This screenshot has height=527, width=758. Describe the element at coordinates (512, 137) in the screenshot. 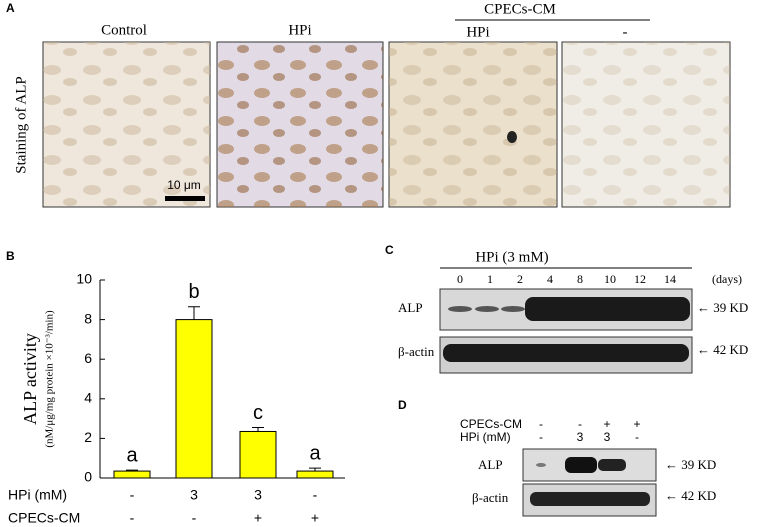

I see `cell-stain` at that location.